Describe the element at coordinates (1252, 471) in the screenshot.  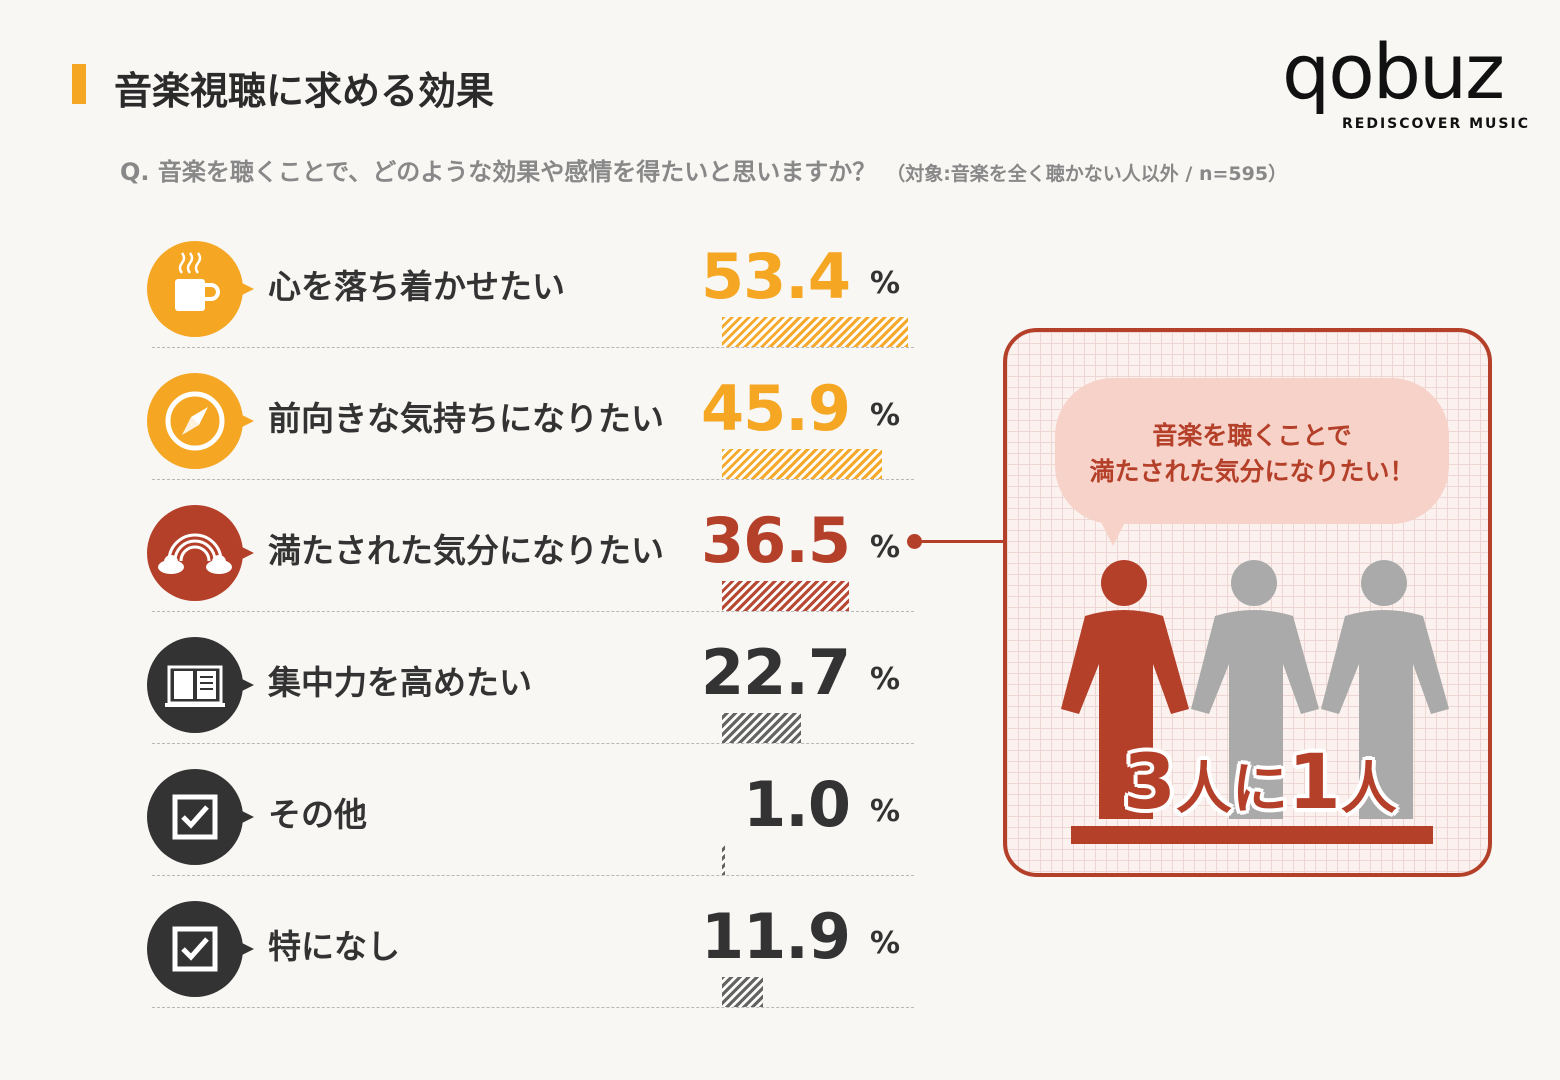
I see `bubble-line-2: 満たされた気分になりたい！` at that location.